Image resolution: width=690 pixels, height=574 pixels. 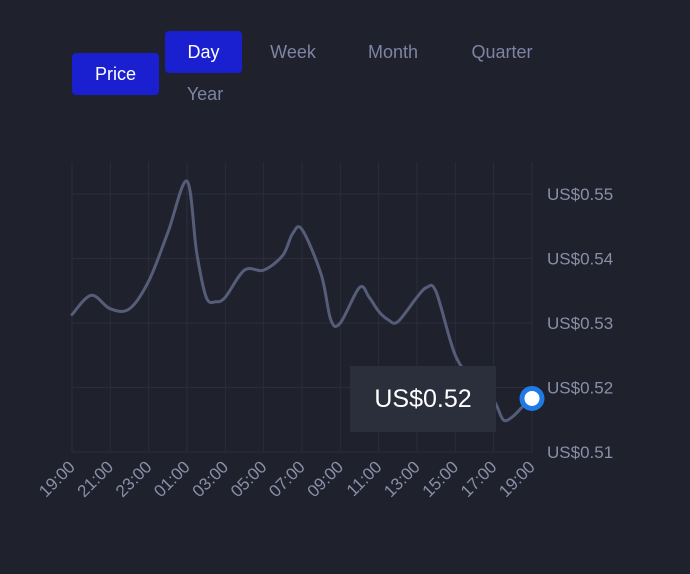 What do you see at coordinates (249, 479) in the screenshot?
I see `x-tick-label: 05:00` at bounding box center [249, 479].